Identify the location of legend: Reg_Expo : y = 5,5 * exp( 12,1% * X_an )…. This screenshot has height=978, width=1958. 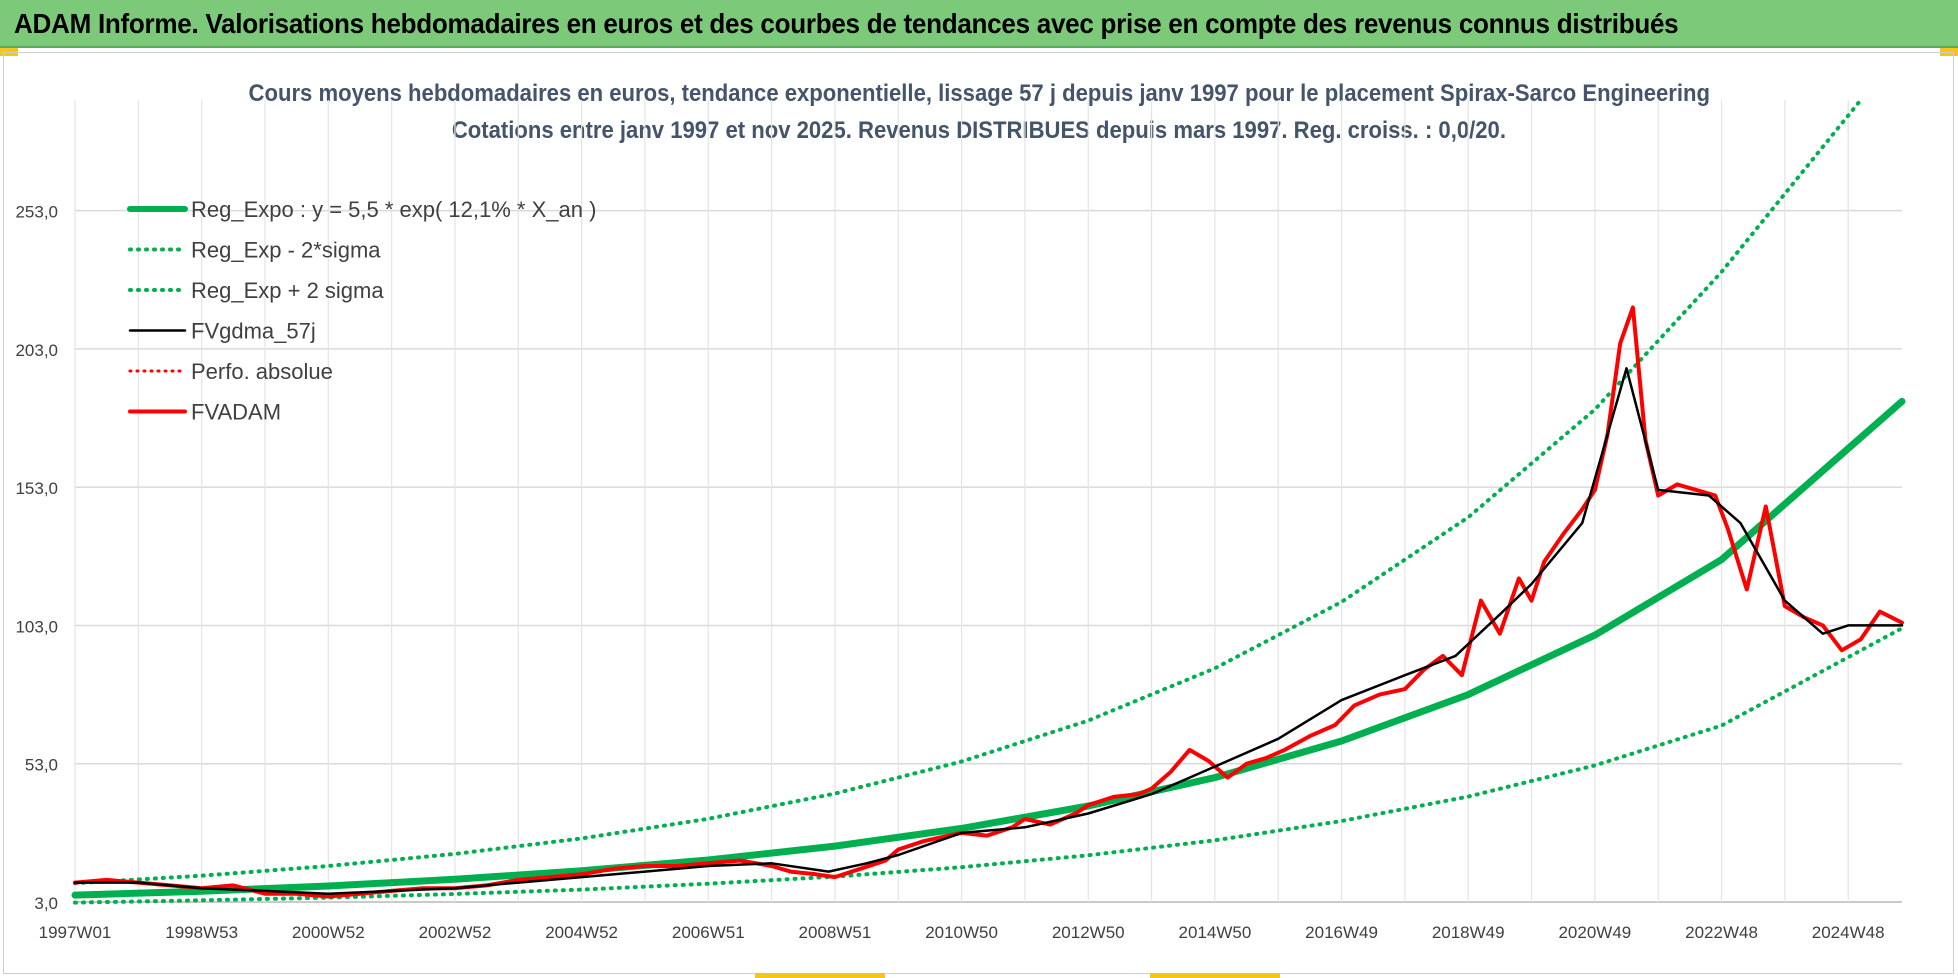
(361, 311).